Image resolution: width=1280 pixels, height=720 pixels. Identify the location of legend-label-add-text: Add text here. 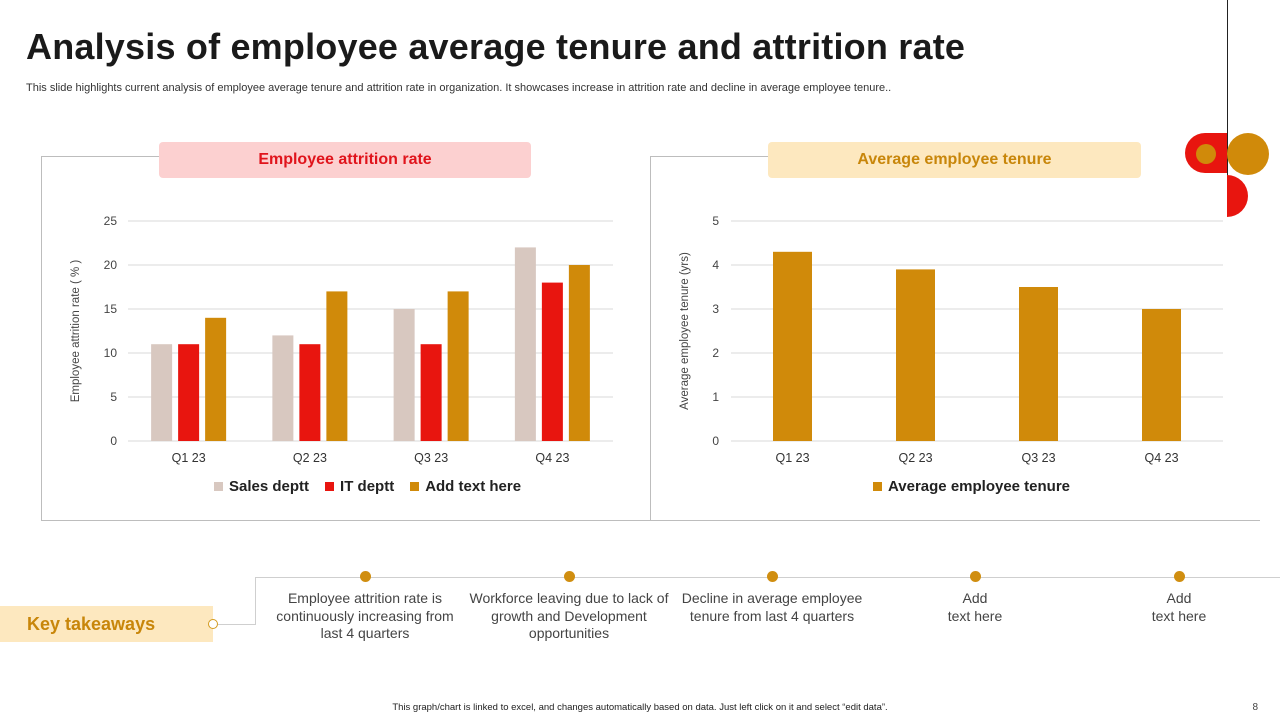
(473, 486).